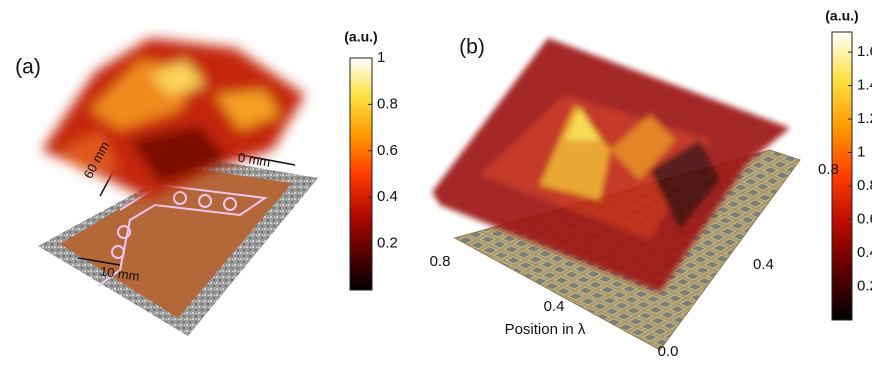 This screenshot has width=872, height=367. Describe the element at coordinates (28, 67) in the screenshot. I see `panel-label: (a)` at that location.